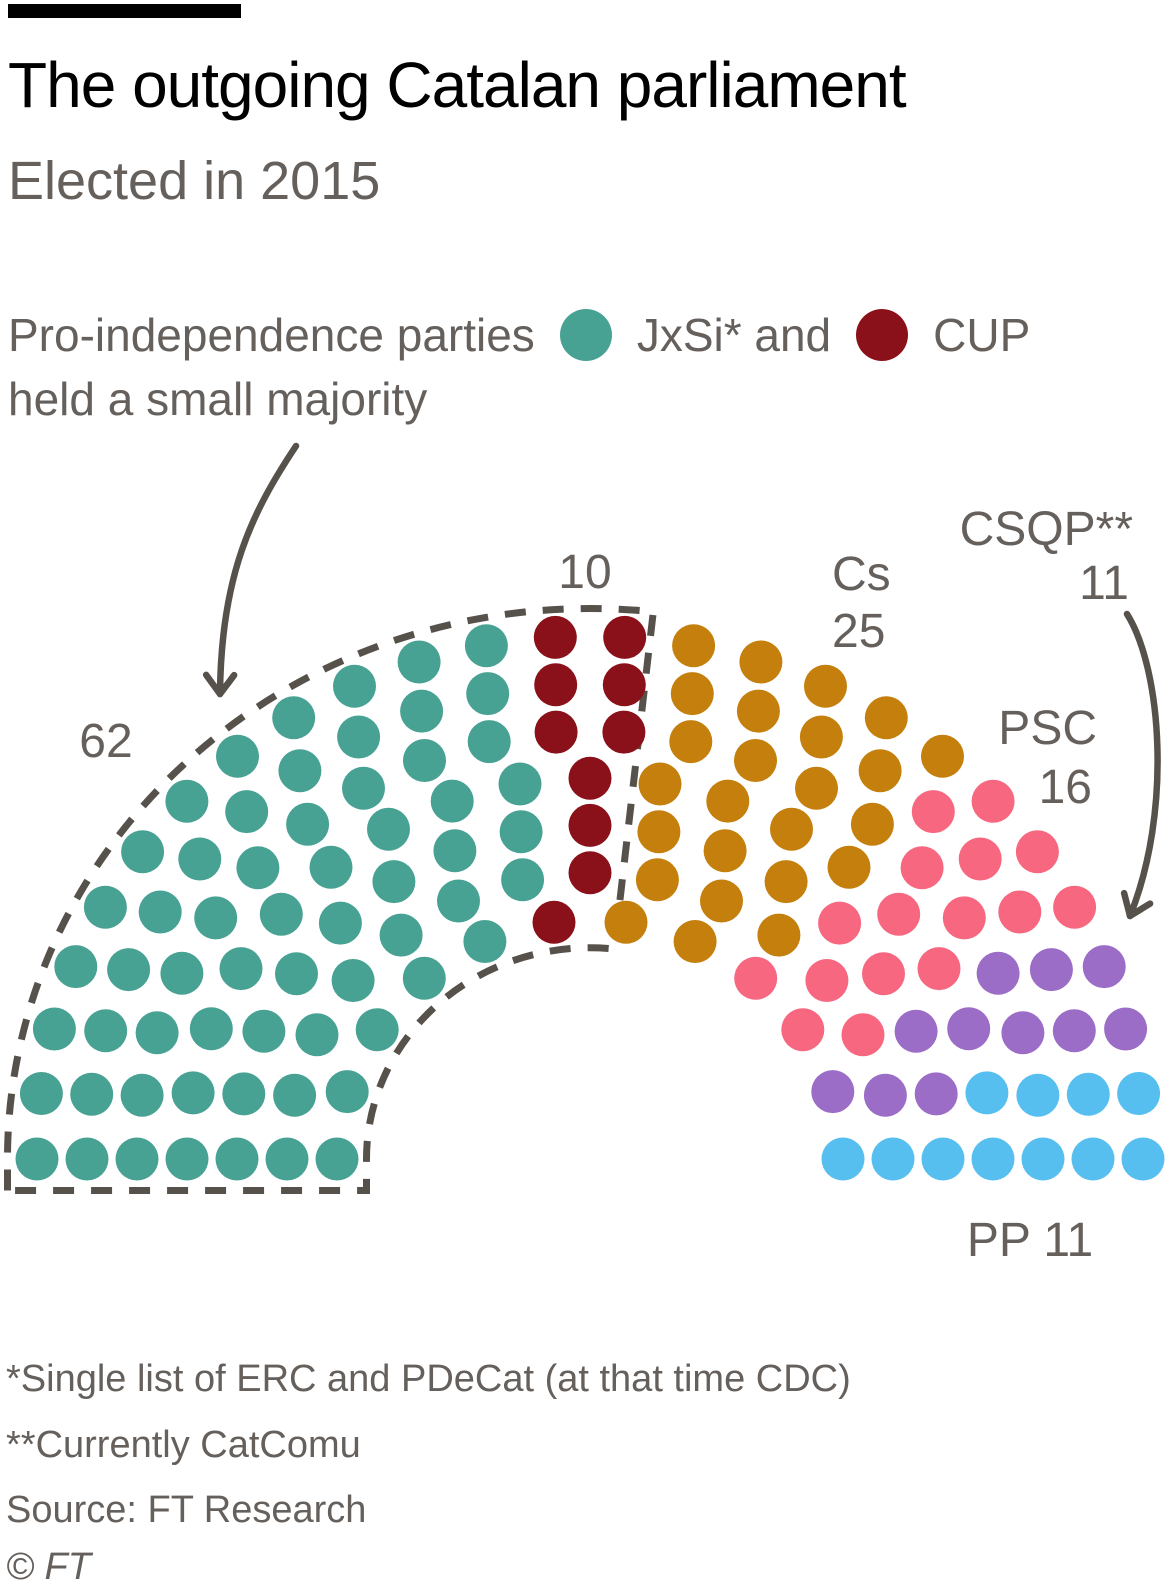 Image resolution: width=1167 pixels, height=1590 pixels. I want to click on page-subtitle: Elected in 2015, so click(194, 181).